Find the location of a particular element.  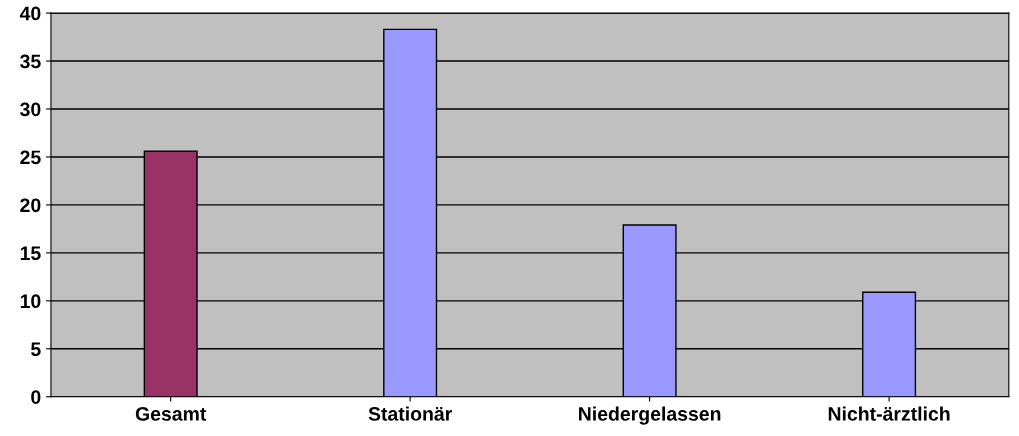

x-tick-label: Nicht-ärztlich is located at coordinates (889, 413).